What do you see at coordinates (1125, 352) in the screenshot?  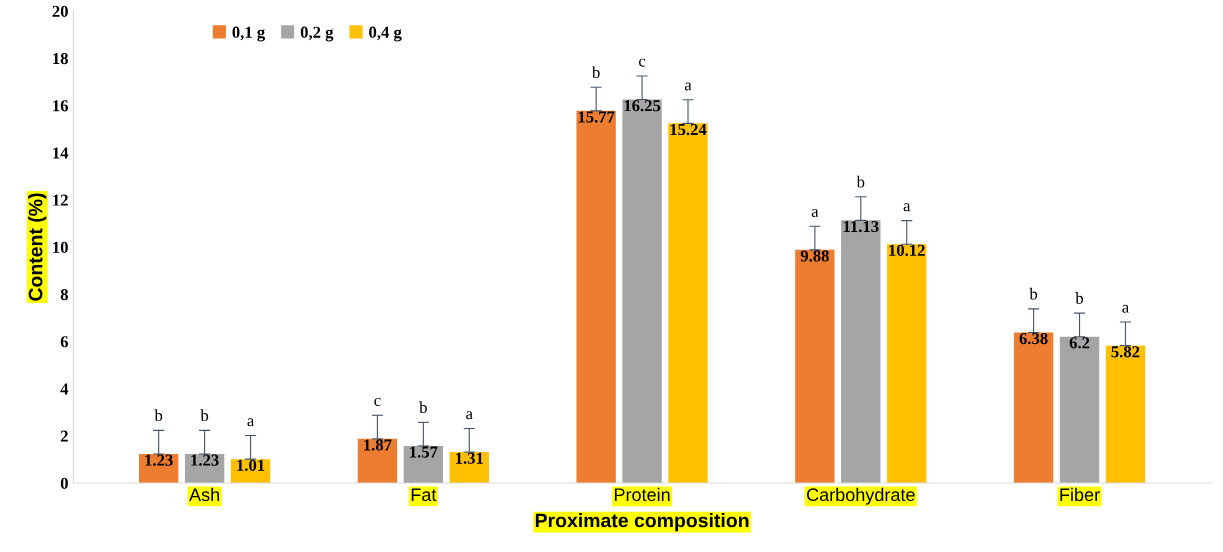 I see `data-label: 5.82` at bounding box center [1125, 352].